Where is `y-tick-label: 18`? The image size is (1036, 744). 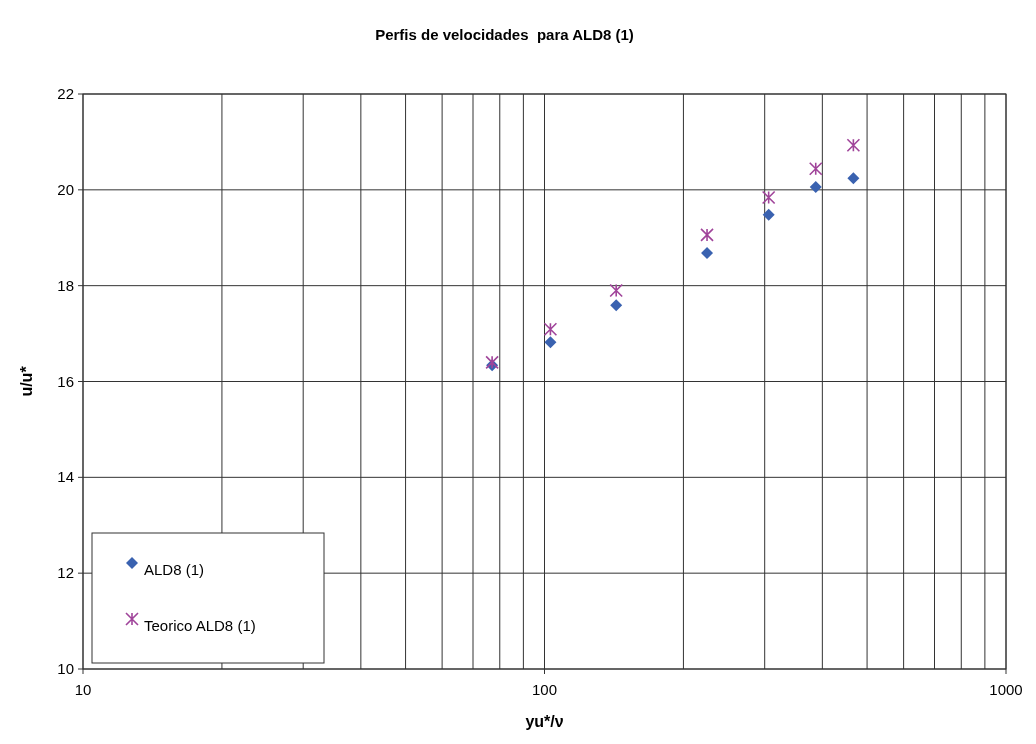 y-tick-label: 18 is located at coordinates (65, 285).